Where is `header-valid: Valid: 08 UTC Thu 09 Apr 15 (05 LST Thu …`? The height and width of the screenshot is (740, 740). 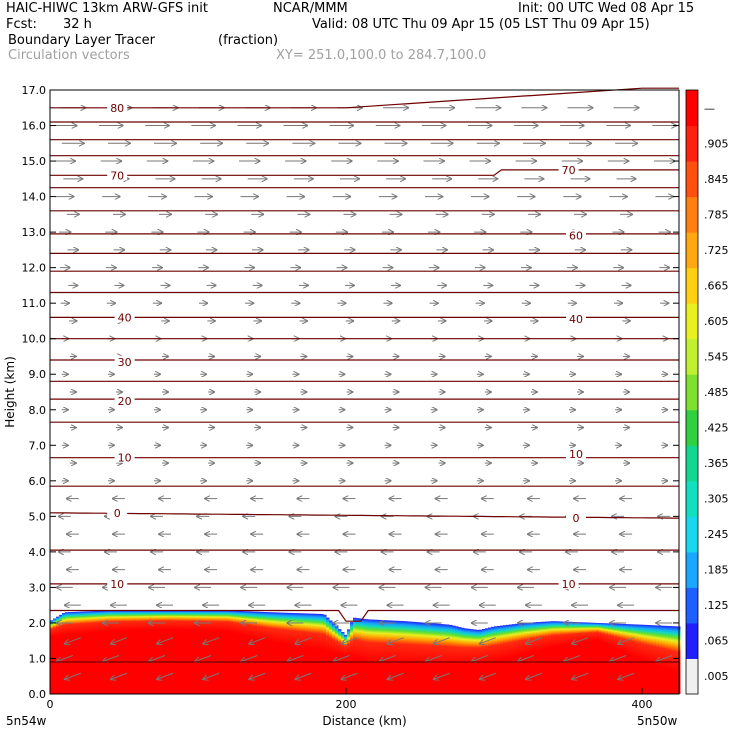
header-valid: Valid: 08 UTC Thu 09 Apr 15 (05 LST Thu … is located at coordinates (481, 24).